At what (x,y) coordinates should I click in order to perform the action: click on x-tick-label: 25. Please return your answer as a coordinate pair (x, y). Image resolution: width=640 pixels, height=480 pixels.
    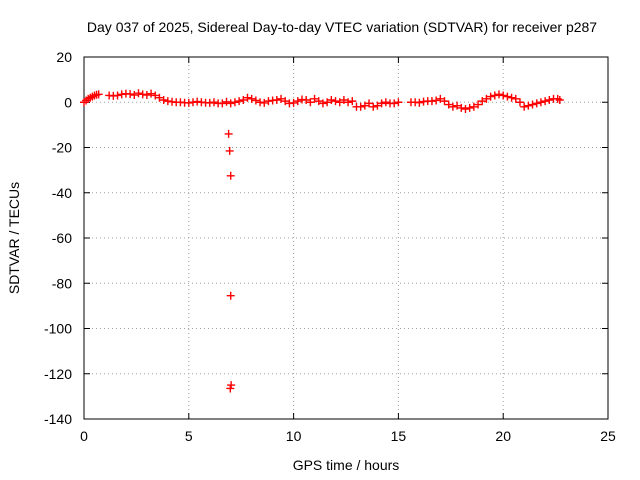
    Looking at the image, I should click on (608, 436).